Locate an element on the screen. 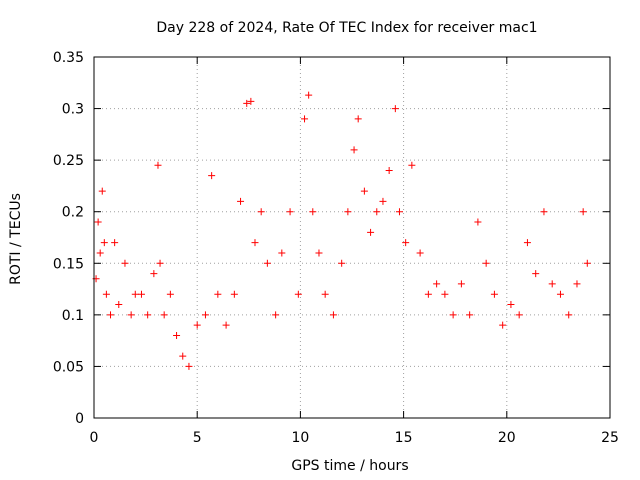 The height and width of the screenshot is (480, 640). x-tick-label: 10 is located at coordinates (300, 438).